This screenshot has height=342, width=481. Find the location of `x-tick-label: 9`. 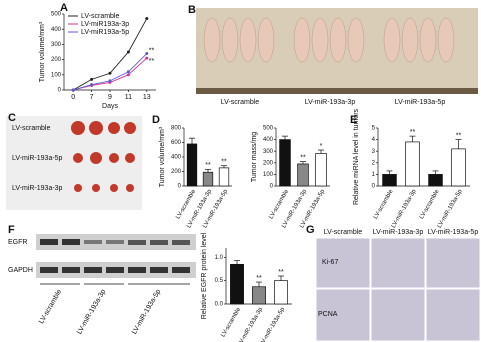

x-tick-label: 9 is located at coordinates (110, 97).